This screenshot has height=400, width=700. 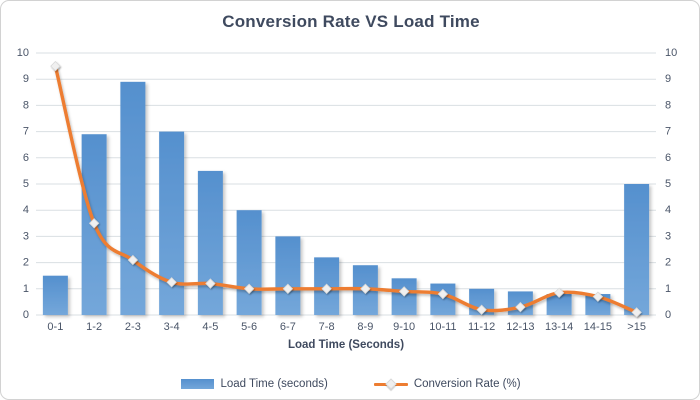 I want to click on x-tick-label: 14-15, so click(x=598, y=327).